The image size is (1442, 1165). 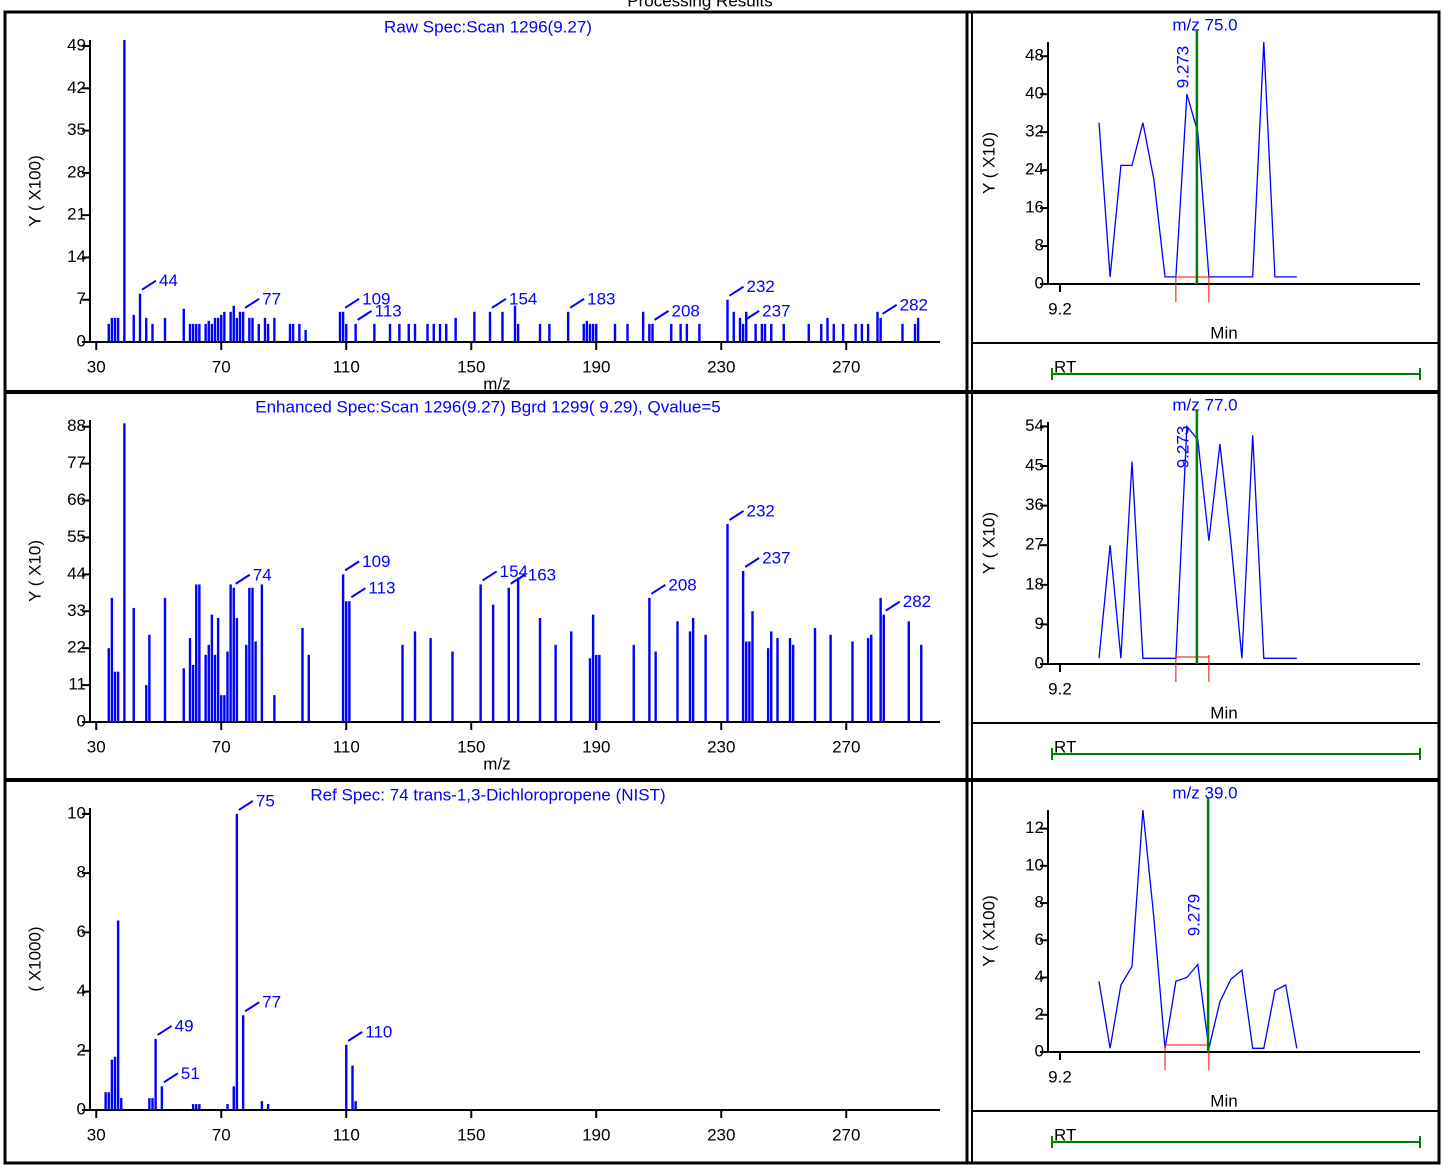 What do you see at coordinates (1065, 1134) in the screenshot?
I see `rt-strip-label: RT` at bounding box center [1065, 1134].